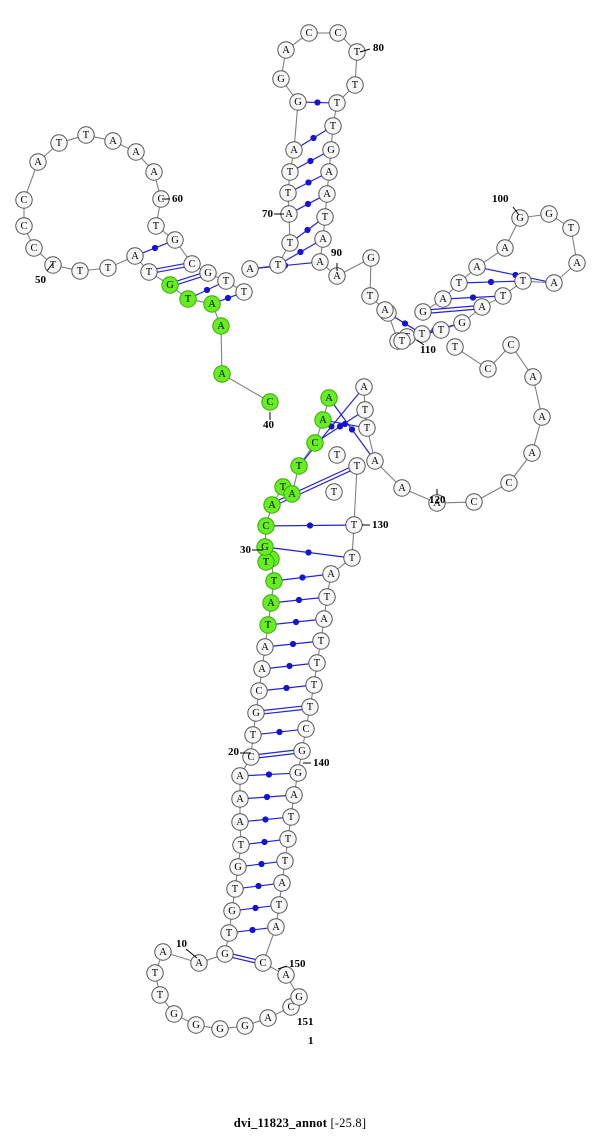 This screenshot has width=600, height=1140. What do you see at coordinates (402, 488) in the screenshot?
I see `nucleotide-122: A` at bounding box center [402, 488].